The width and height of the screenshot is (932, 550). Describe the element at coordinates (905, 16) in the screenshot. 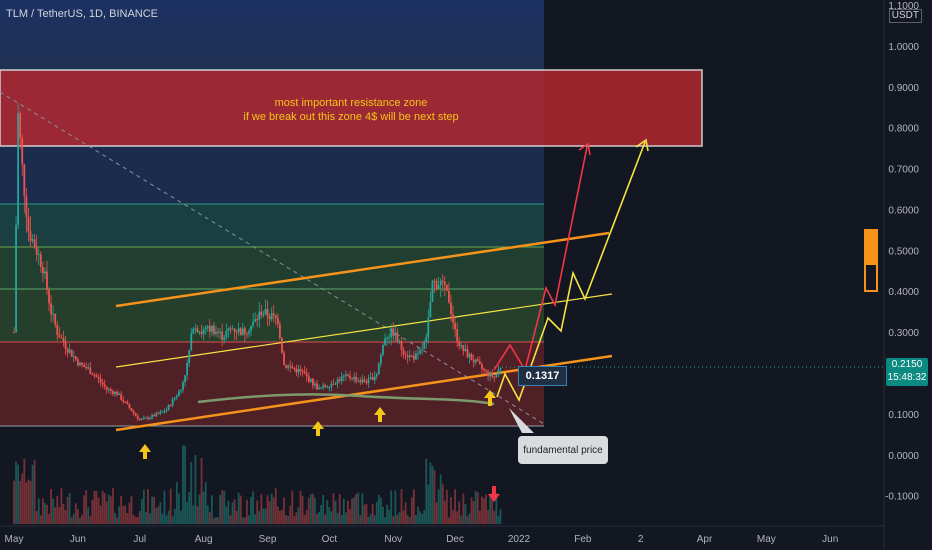

I see `currency-label: USDT` at that location.